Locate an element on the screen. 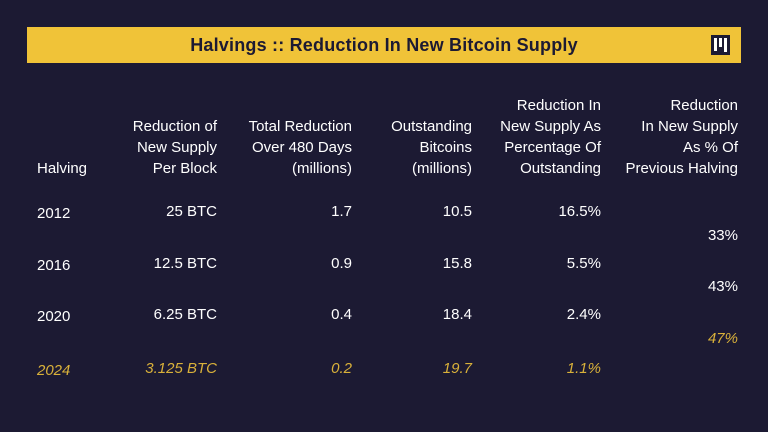  header-reduction-per-block: Reduction of New Supply Per Block is located at coordinates (174, 147).